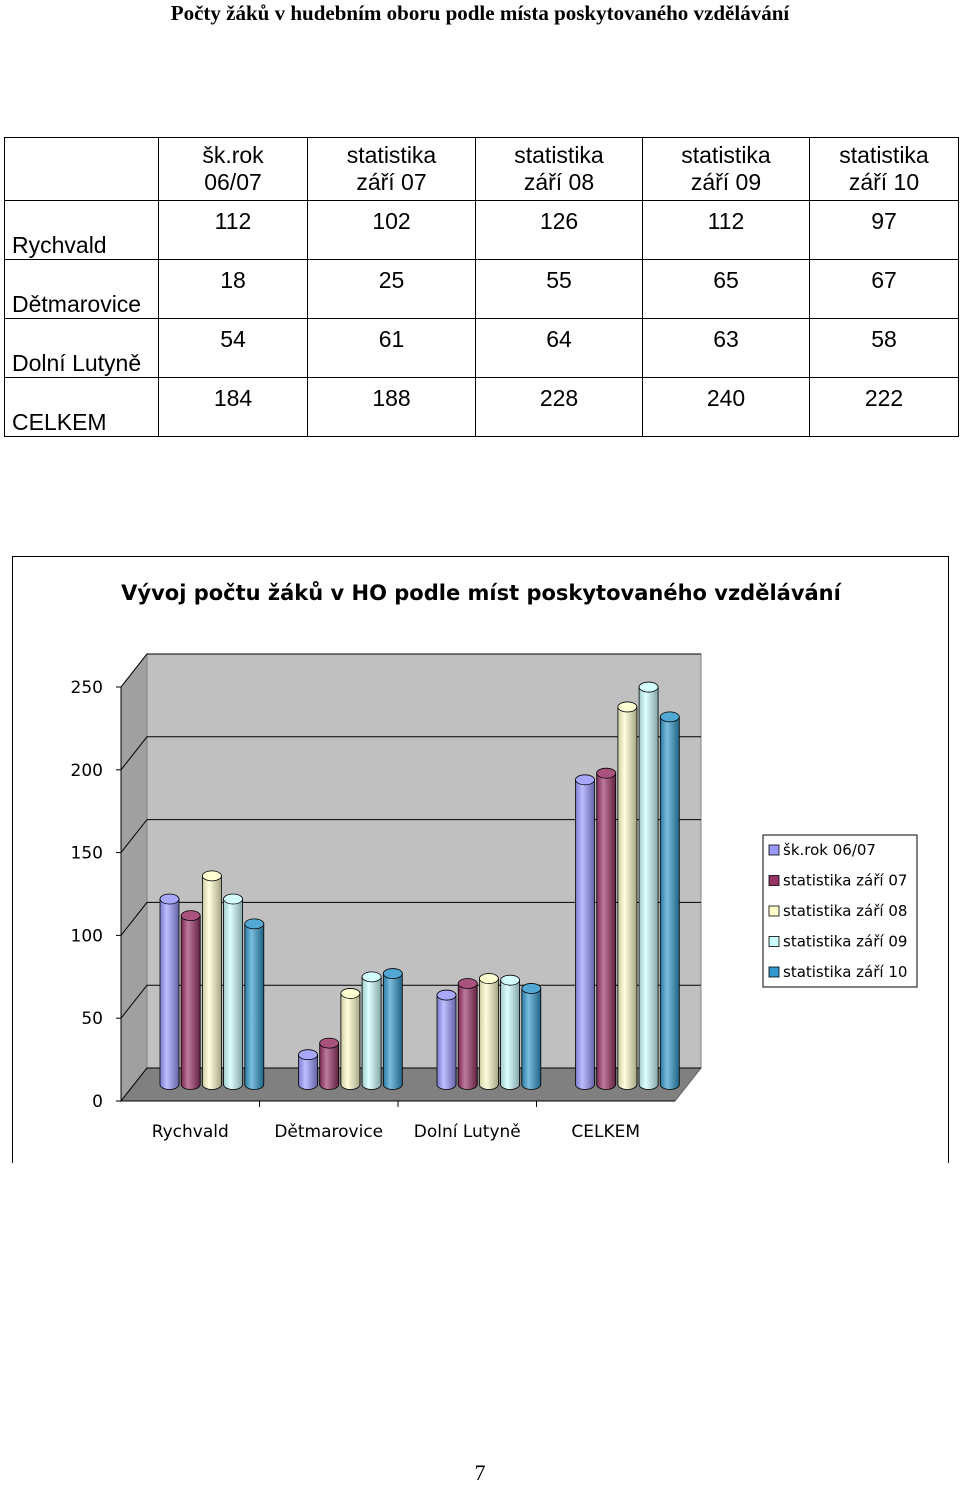  Describe the element at coordinates (328, 1132) in the screenshot. I see `x-tick-label: Dětmarovice` at that location.